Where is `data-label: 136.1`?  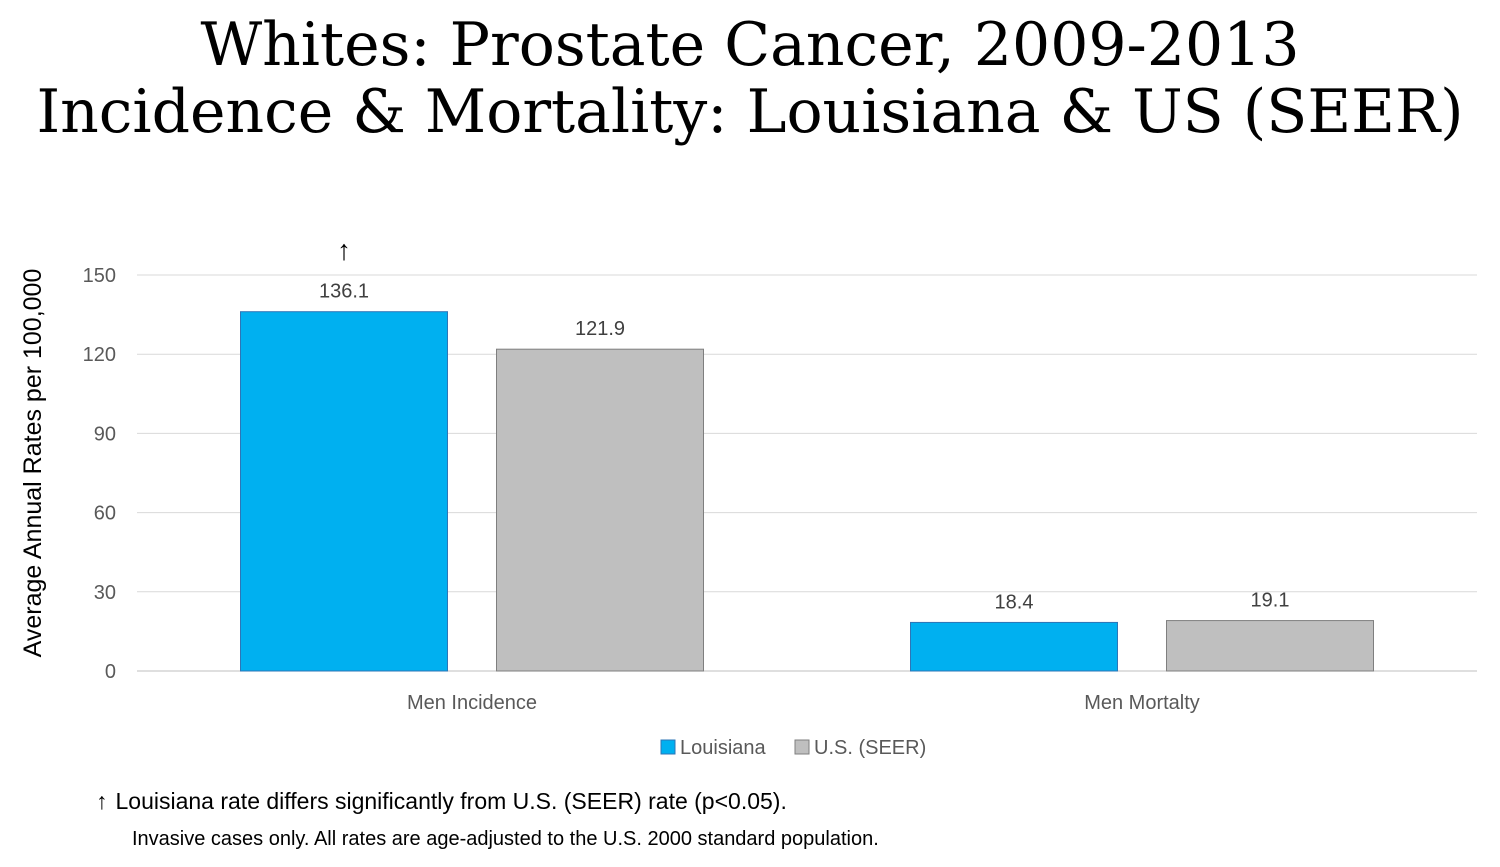 data-label: 136.1 is located at coordinates (344, 292).